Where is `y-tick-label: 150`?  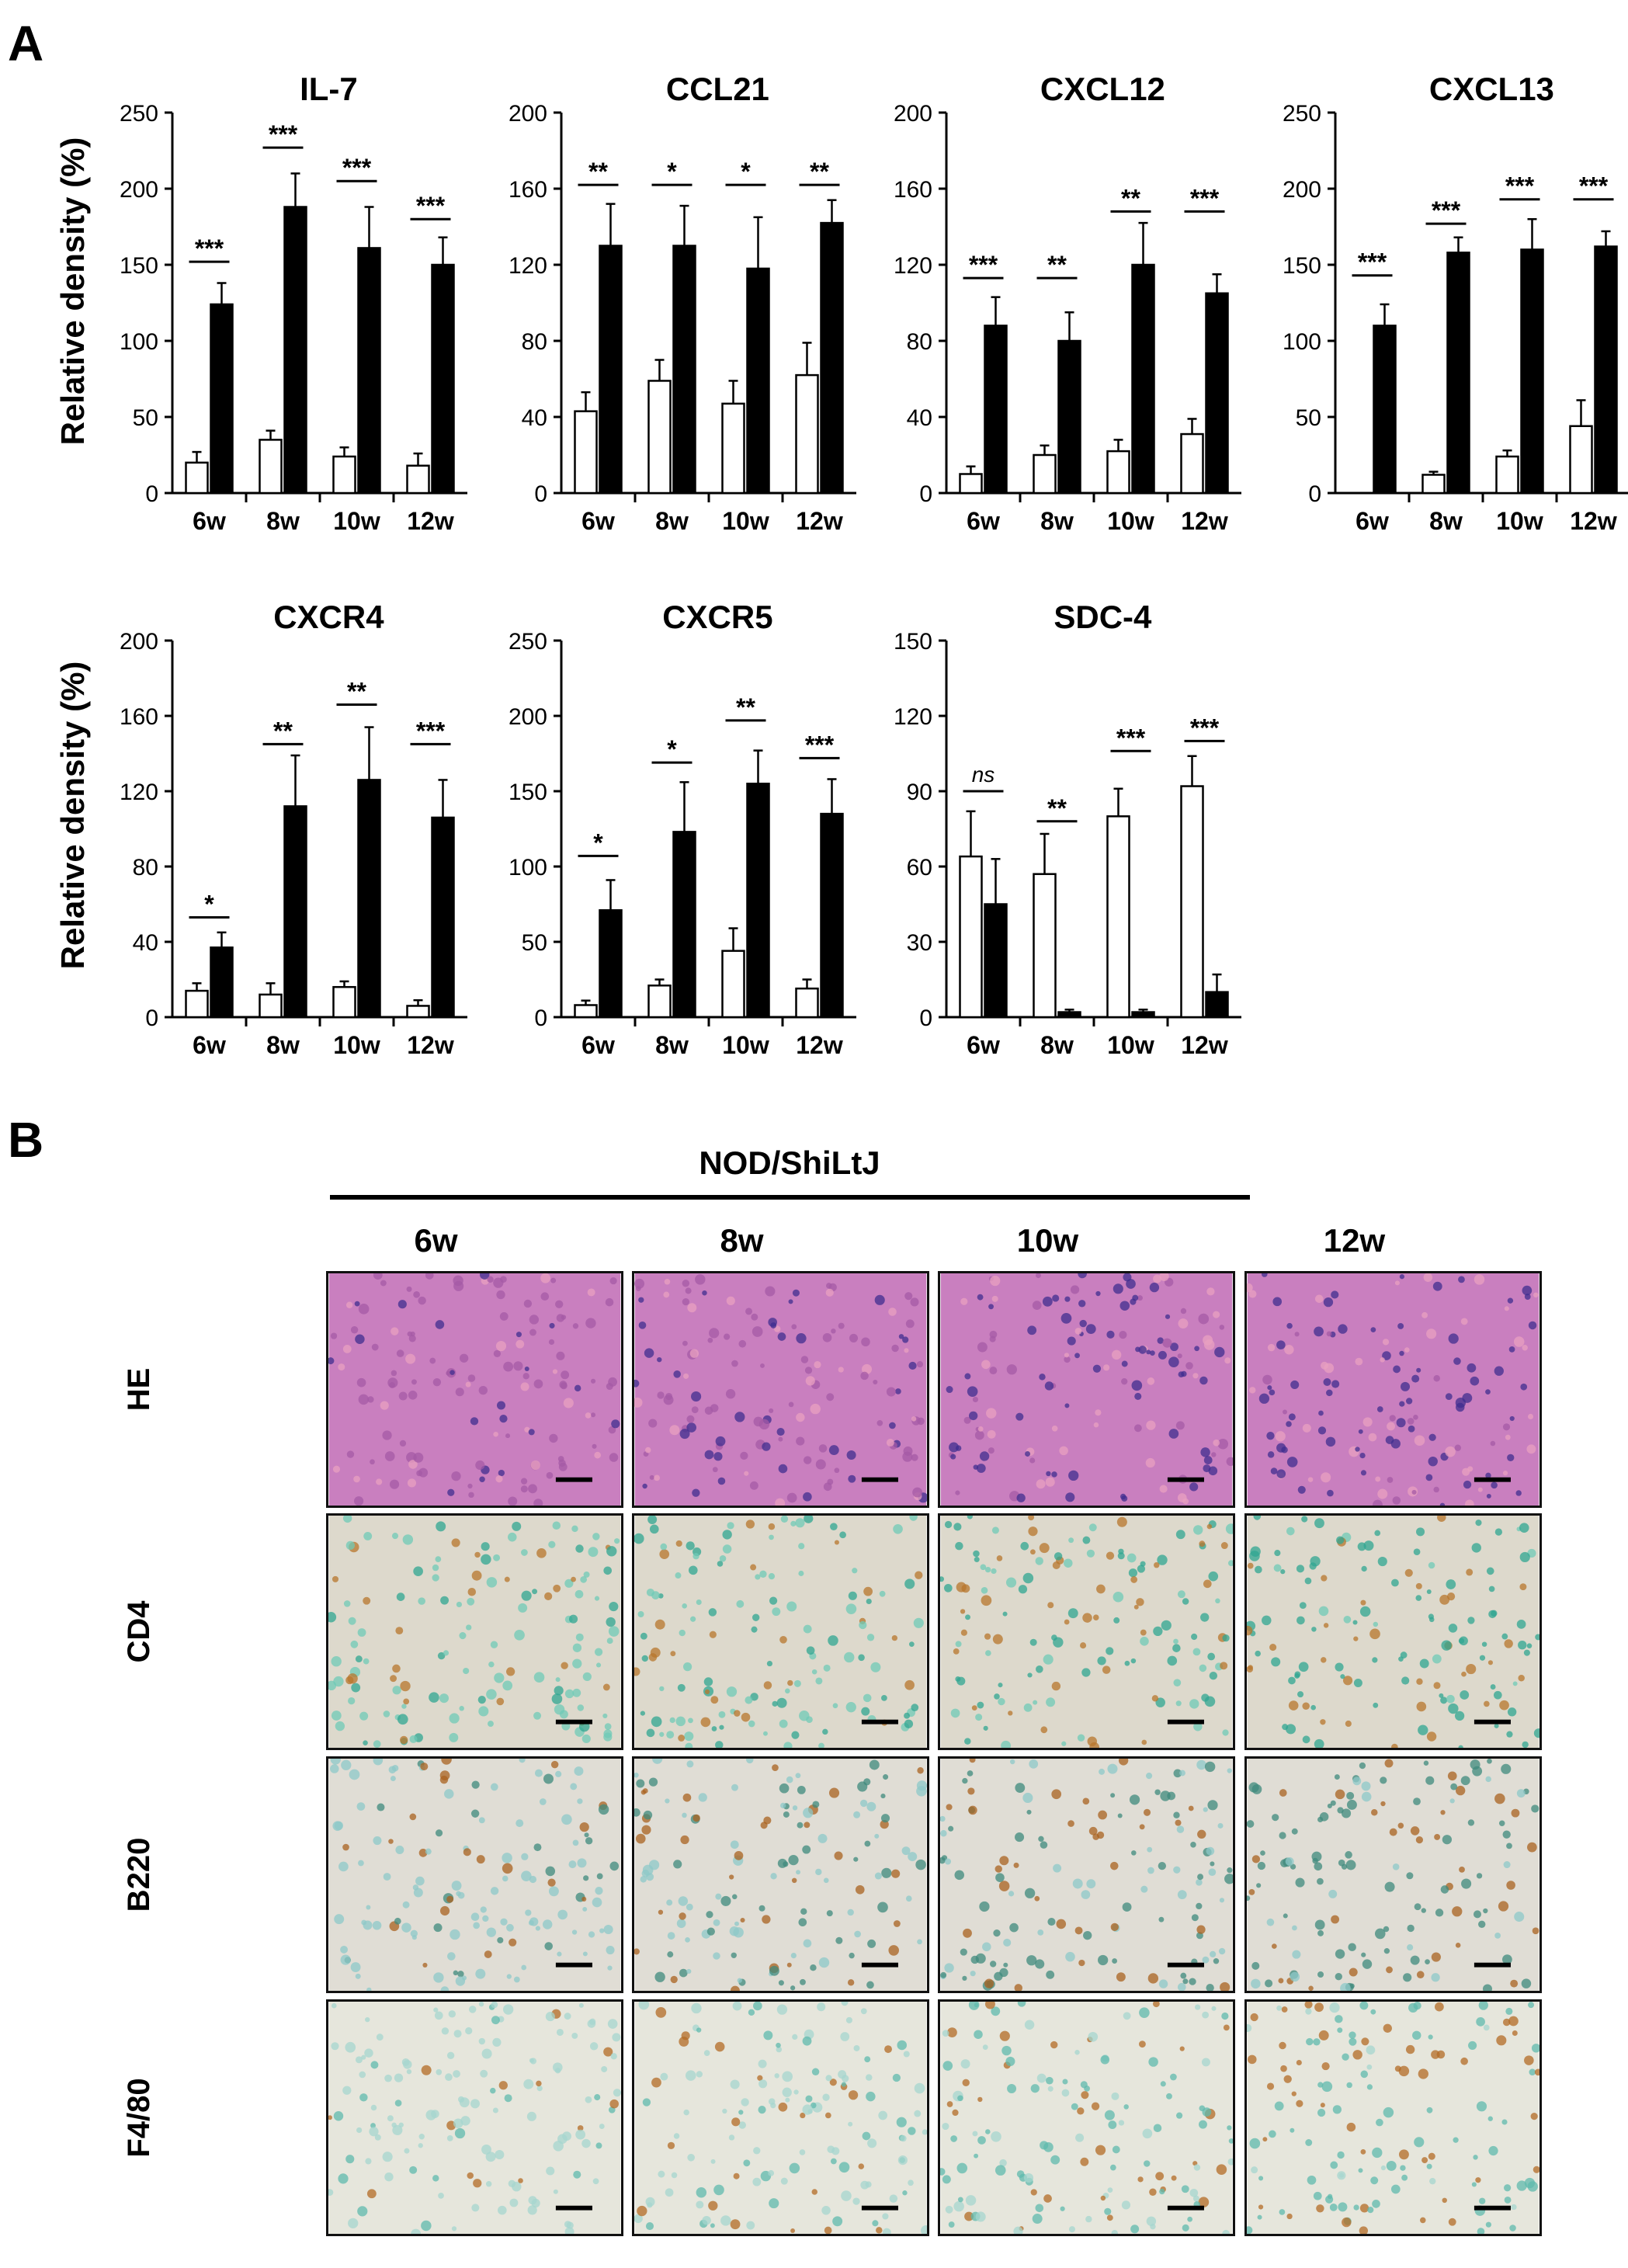
y-tick-label: 150 is located at coordinates (139, 266).